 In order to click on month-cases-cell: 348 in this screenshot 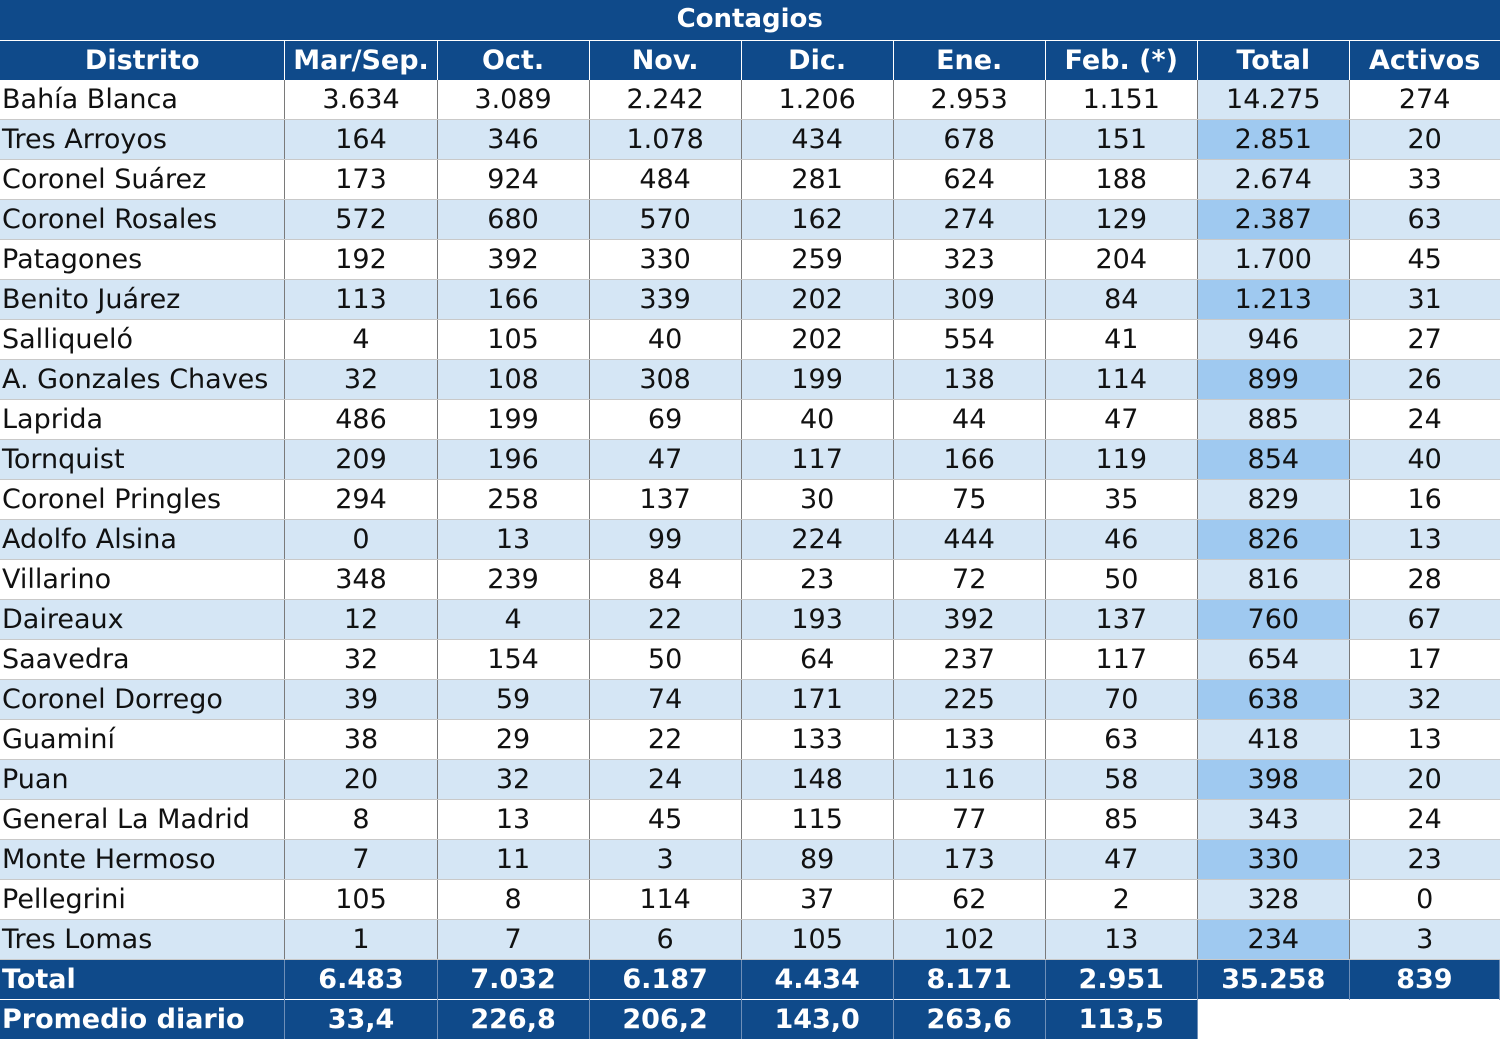, I will do `click(361, 579)`.